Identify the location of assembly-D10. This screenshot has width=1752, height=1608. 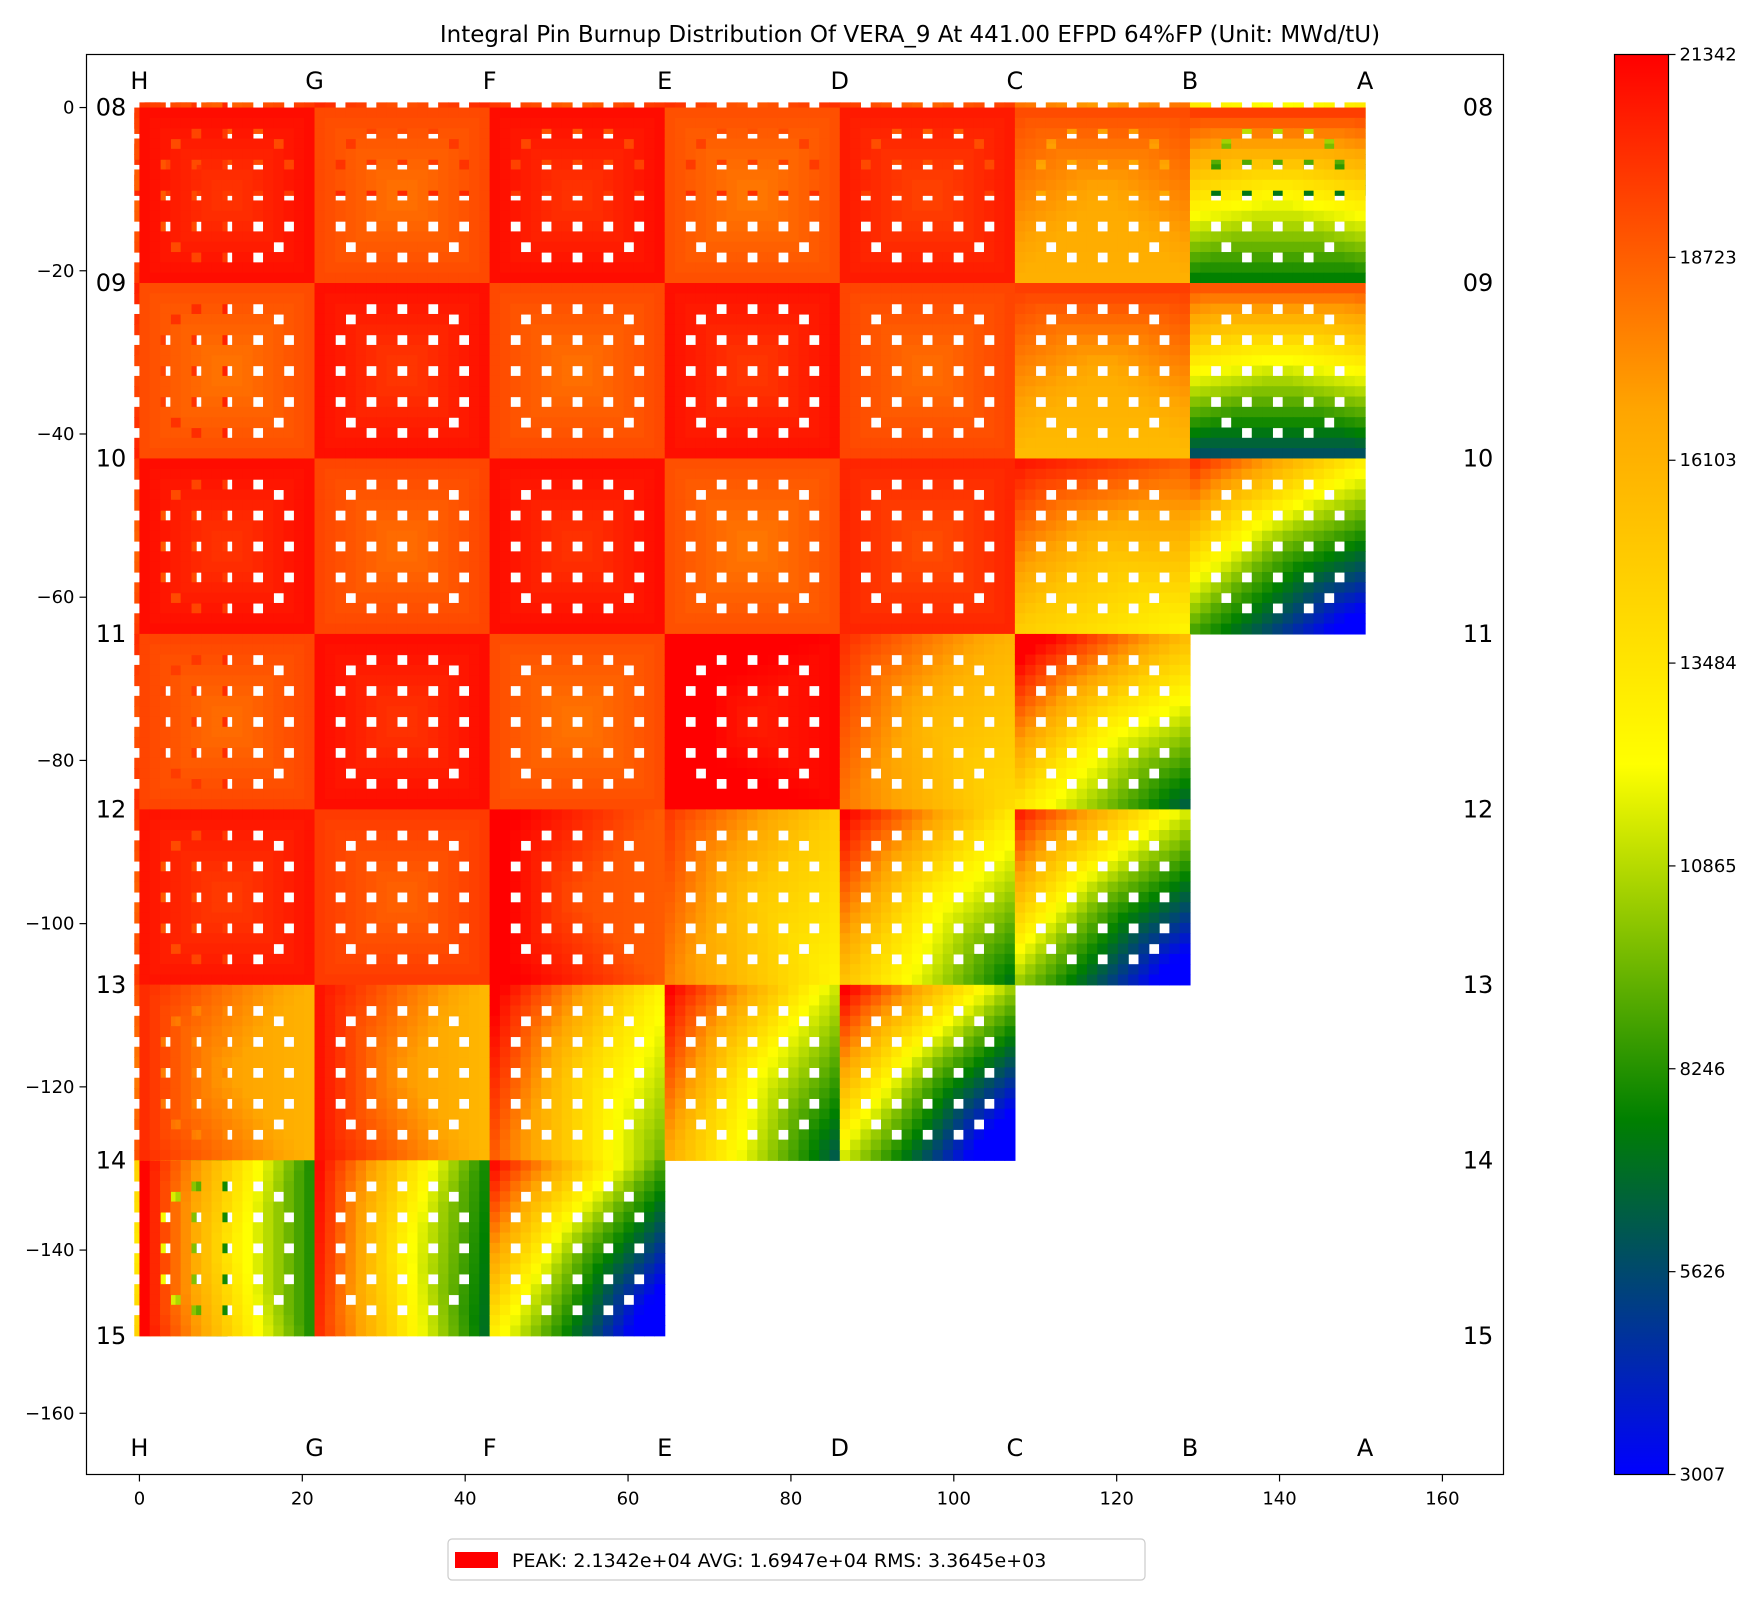
(752, 371).